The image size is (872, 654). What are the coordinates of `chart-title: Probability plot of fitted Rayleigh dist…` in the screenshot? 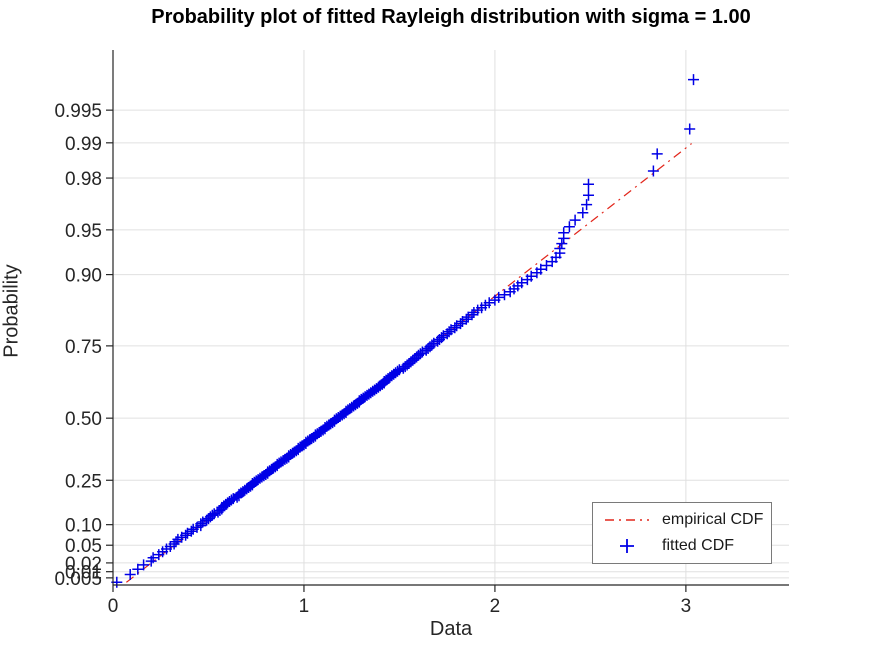 It's located at (451, 17).